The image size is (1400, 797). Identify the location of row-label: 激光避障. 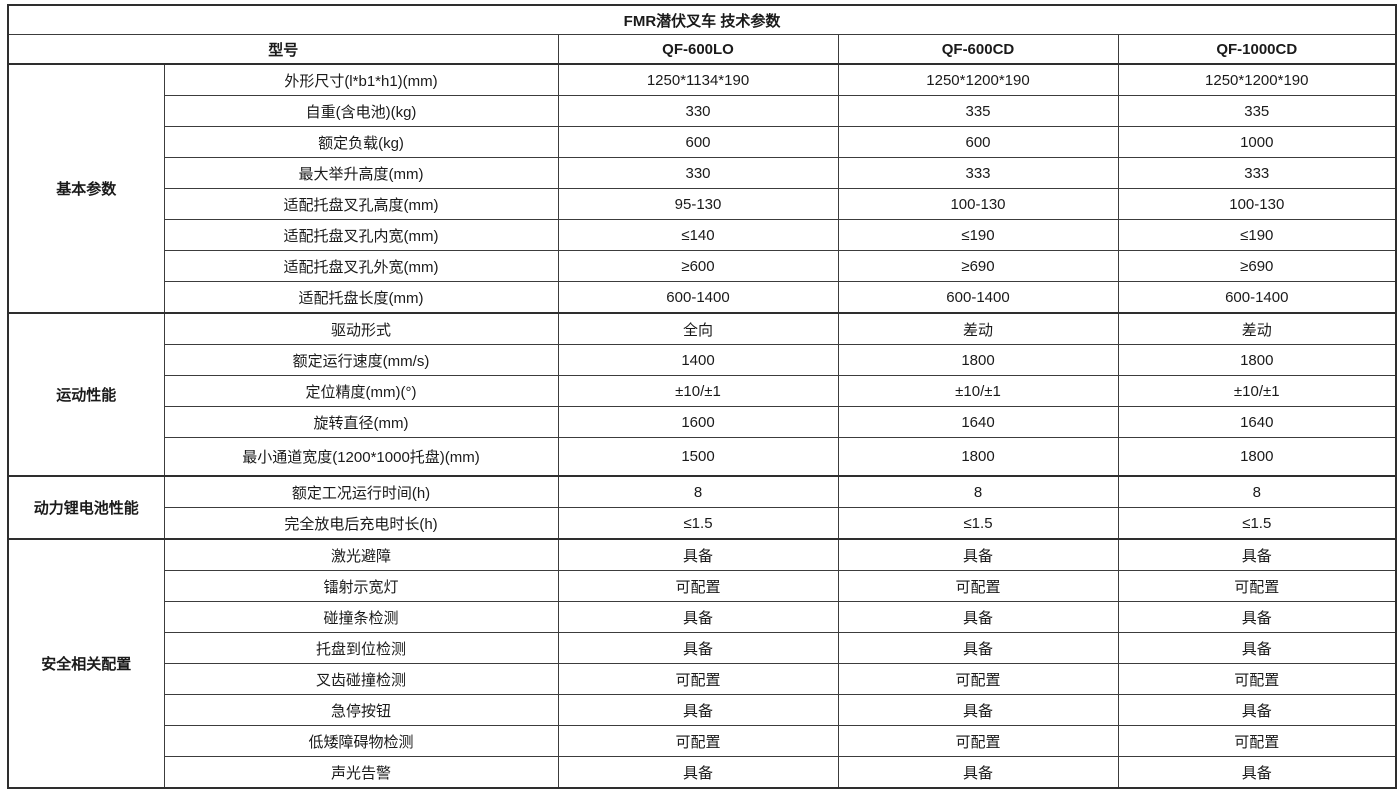
(361, 554).